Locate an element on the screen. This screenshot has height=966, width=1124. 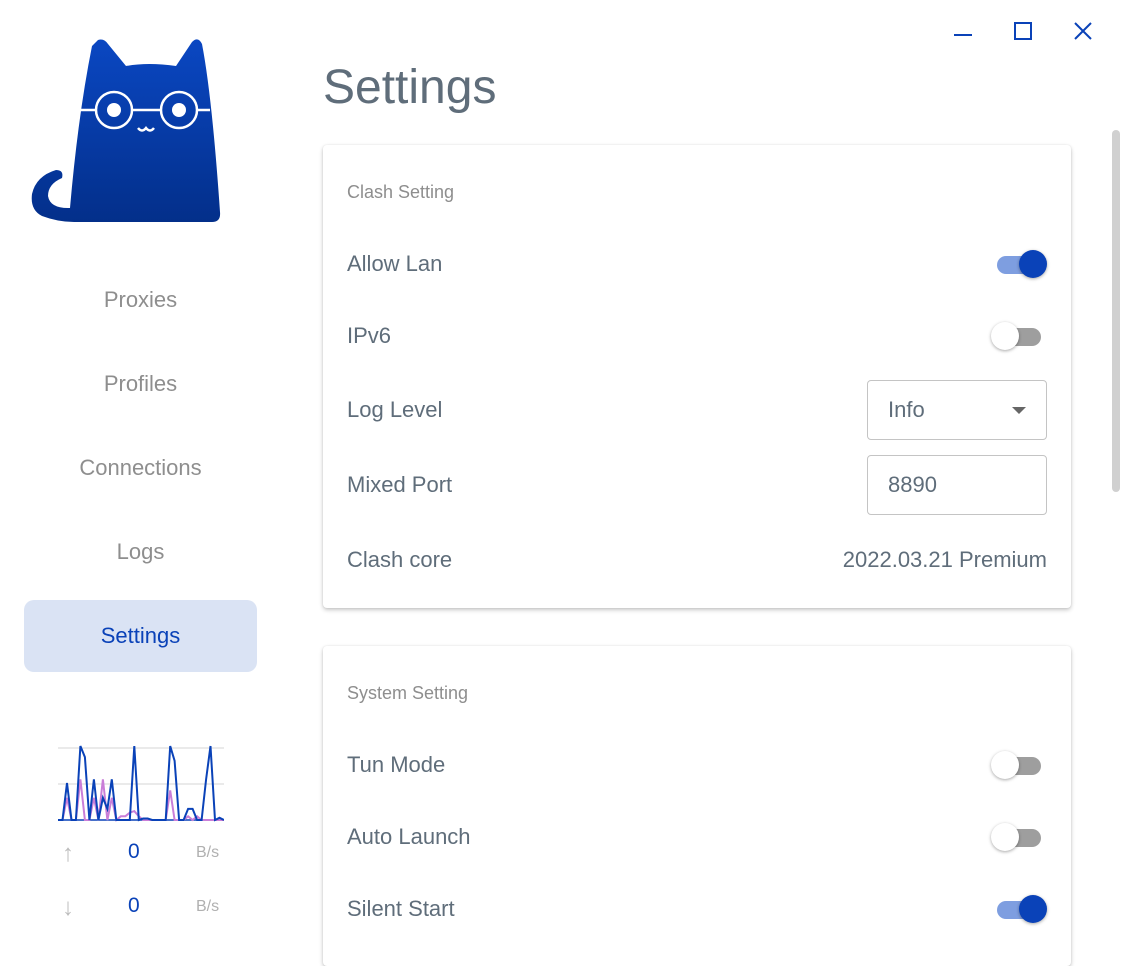
clash-core-row: Clash core 2022.03.21 Premium is located at coordinates (697, 560).